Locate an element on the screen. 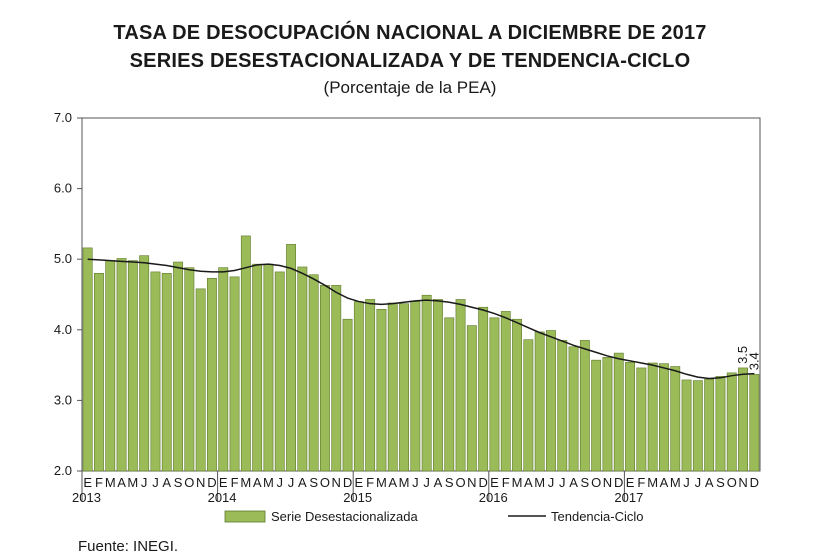 The height and width of the screenshot is (560, 820). x-tick-label: E is located at coordinates (87, 482).